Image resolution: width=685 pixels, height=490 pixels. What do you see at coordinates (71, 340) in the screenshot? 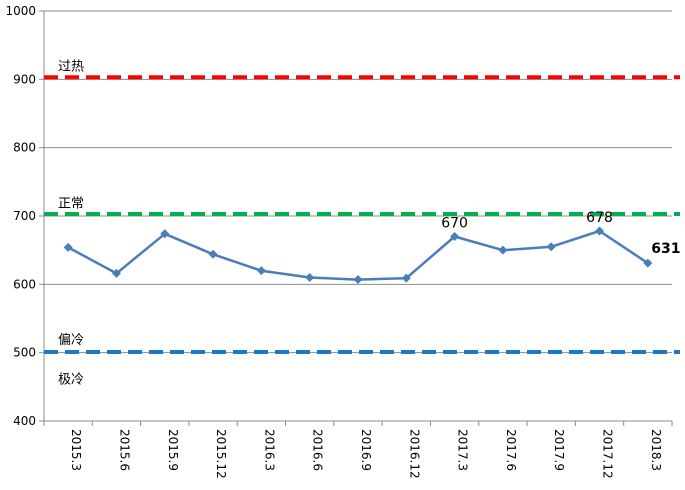
I see `zone-label: 偏冷` at bounding box center [71, 340].